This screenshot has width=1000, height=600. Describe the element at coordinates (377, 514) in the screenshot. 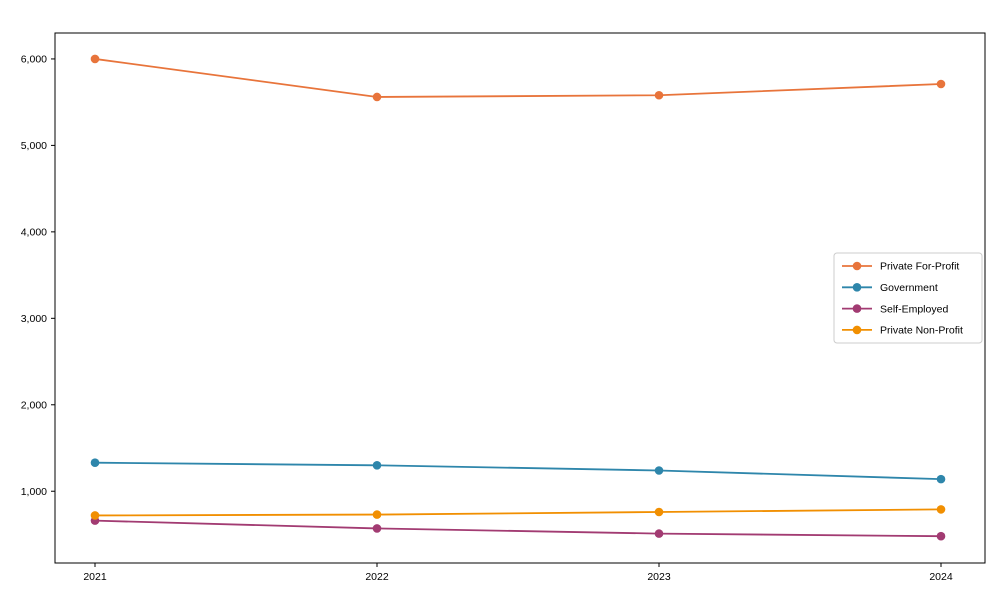

I see `data-point-private-non-profit-2022` at that location.